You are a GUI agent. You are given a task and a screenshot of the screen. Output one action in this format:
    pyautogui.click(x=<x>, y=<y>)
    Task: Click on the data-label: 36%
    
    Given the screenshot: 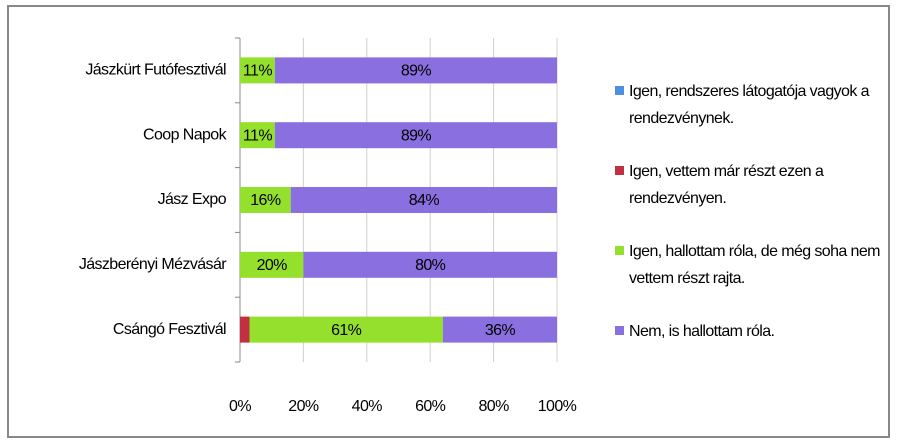 What is the action you would take?
    pyautogui.click(x=500, y=330)
    